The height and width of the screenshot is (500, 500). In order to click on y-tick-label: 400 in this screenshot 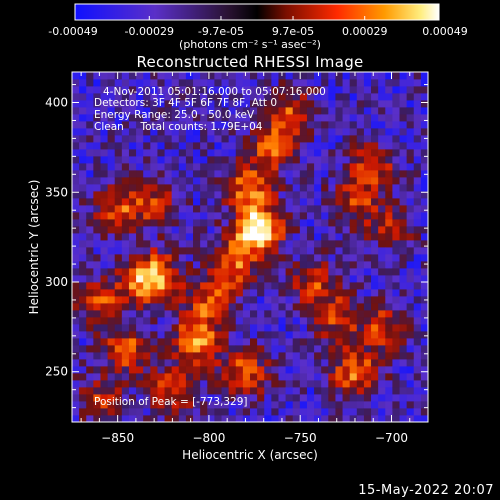, I will do `click(56, 103)`.